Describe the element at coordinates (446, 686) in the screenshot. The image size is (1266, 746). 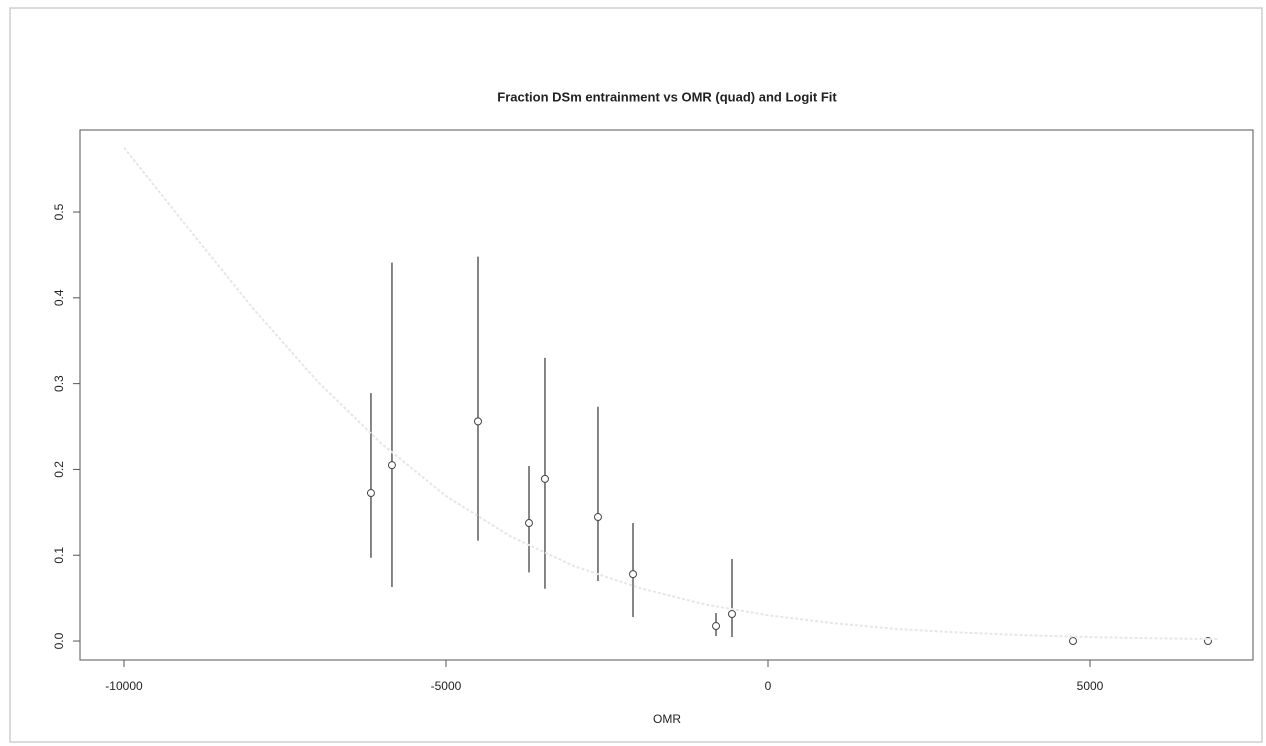
I see `x-tick-label: -5000` at that location.